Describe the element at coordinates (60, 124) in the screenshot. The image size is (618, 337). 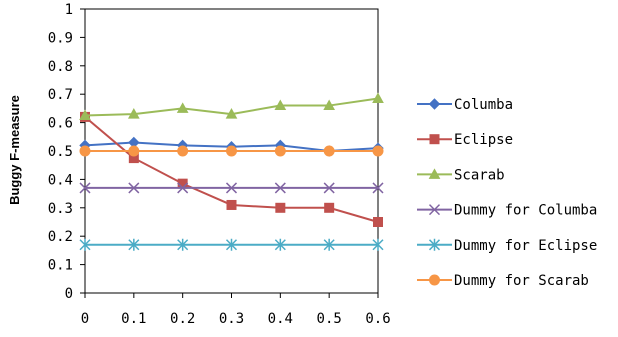
I see `y-tick-label: 0.6` at that location.